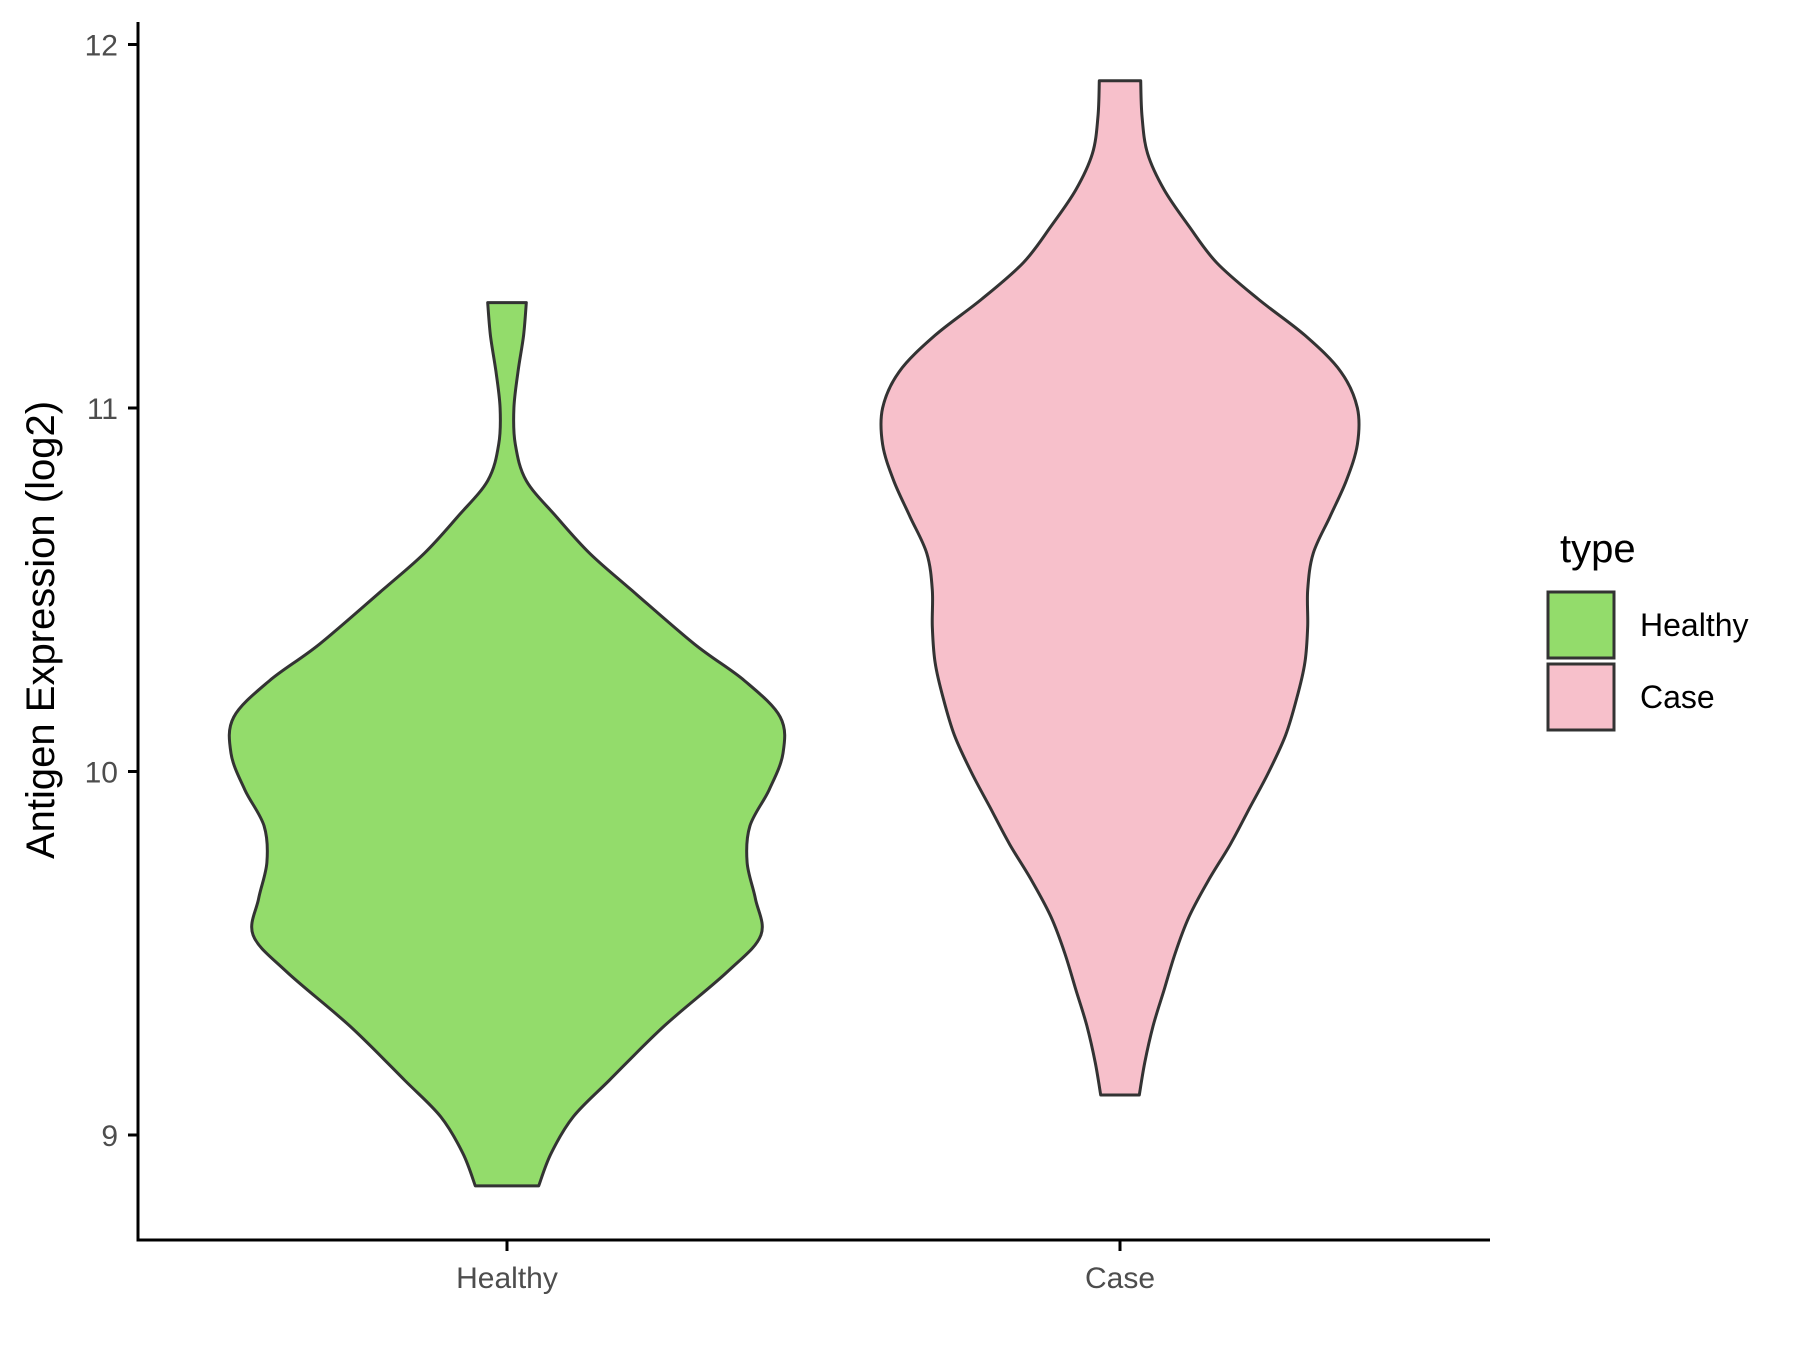 This screenshot has width=1800, height=1350. What do you see at coordinates (507, 1278) in the screenshot?
I see `x-tick-label: Healthy` at bounding box center [507, 1278].